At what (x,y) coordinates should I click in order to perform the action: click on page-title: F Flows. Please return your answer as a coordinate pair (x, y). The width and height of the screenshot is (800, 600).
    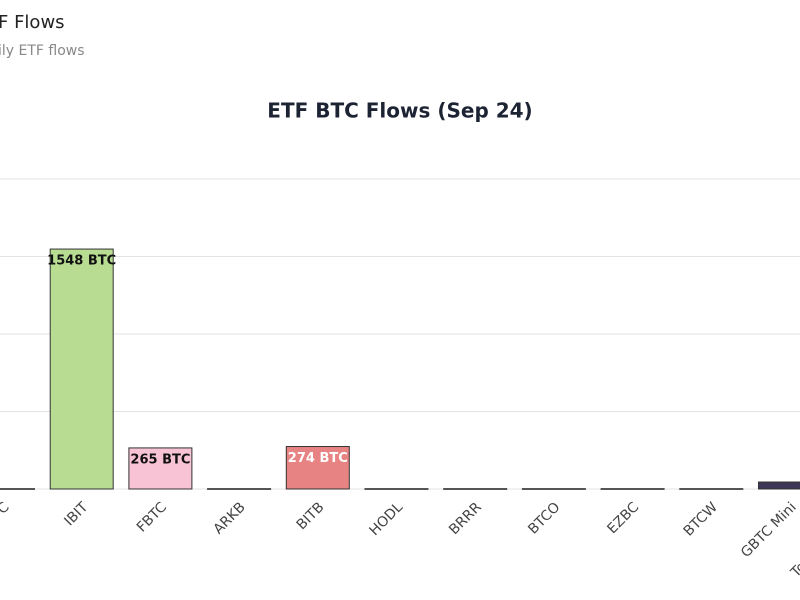
    Looking at the image, I should click on (32, 22).